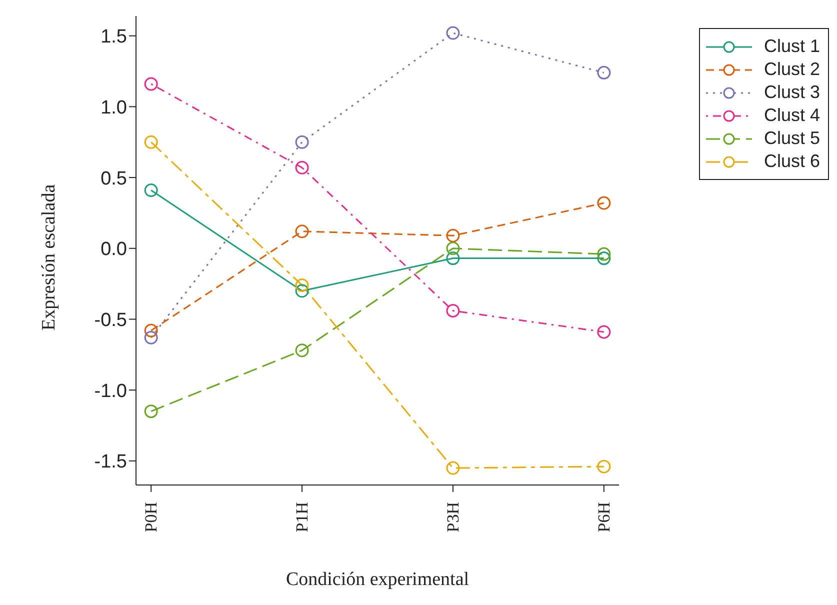  Describe the element at coordinates (113, 107) in the screenshot. I see `y-tick-label: 1.0` at that location.